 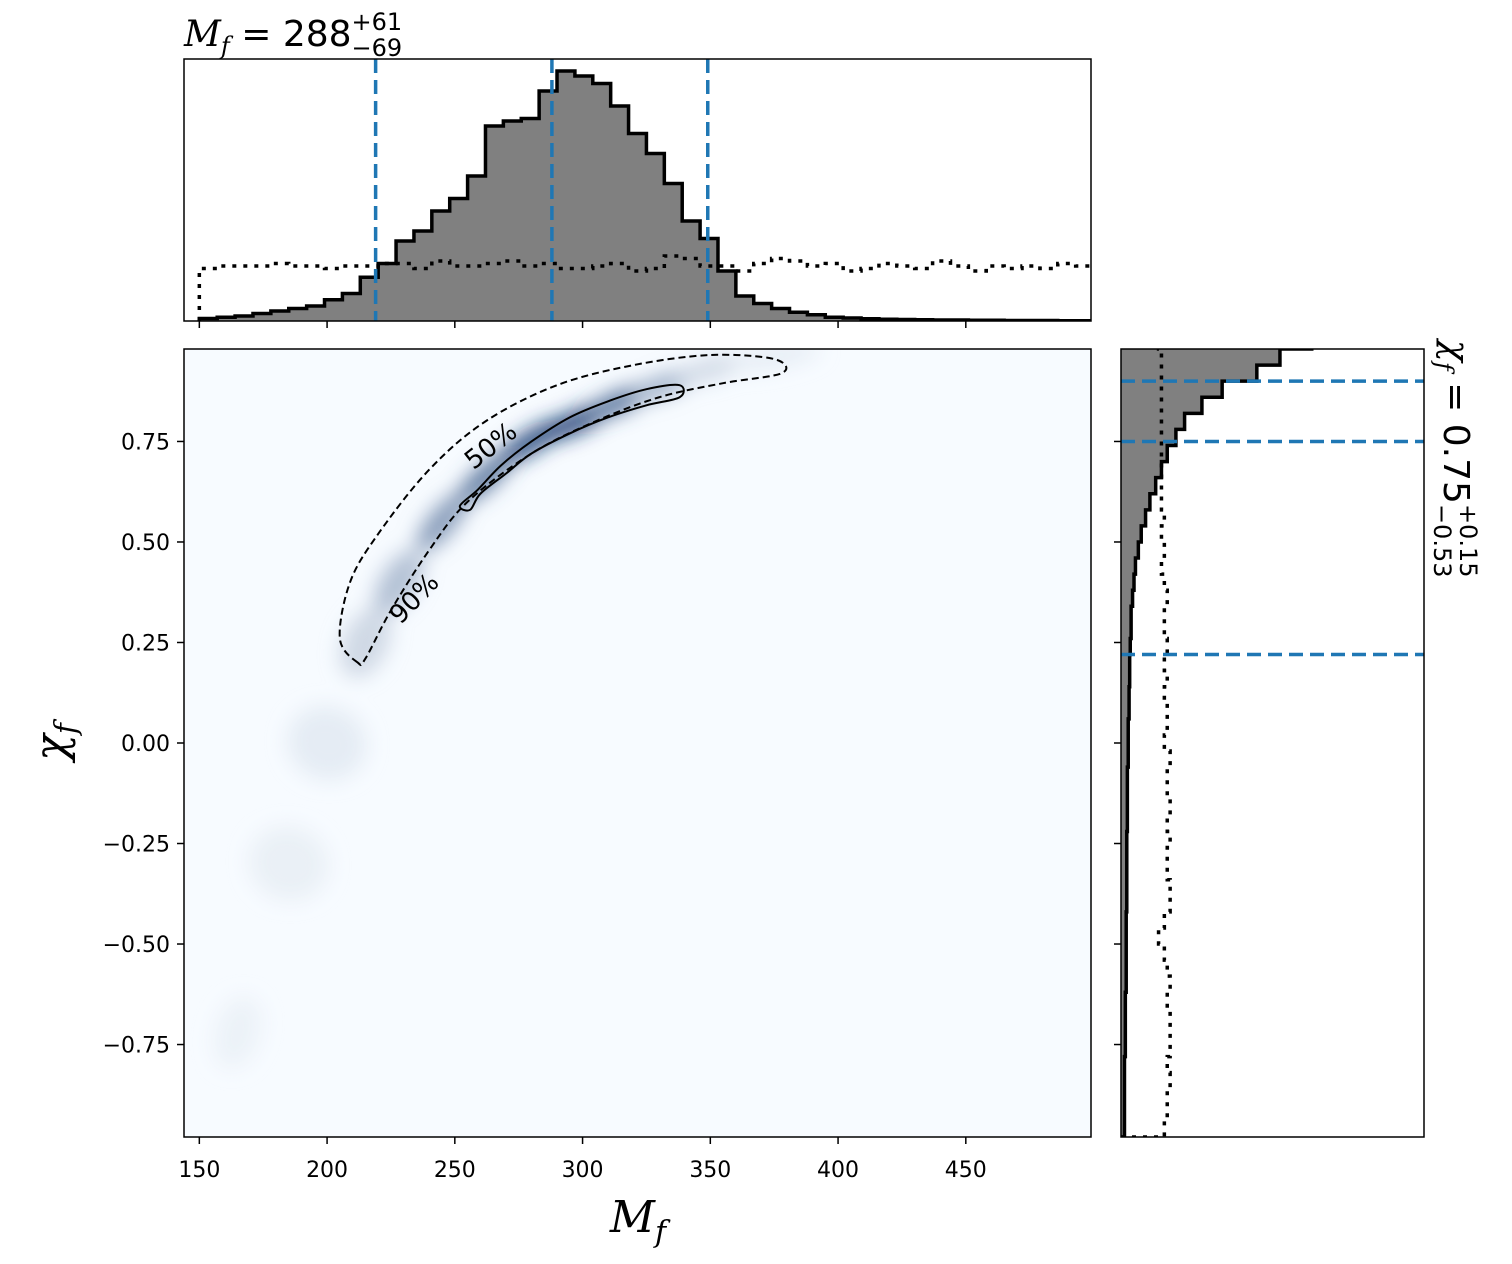 I want to click on right-marginal-content, so click(x=1272, y=743).